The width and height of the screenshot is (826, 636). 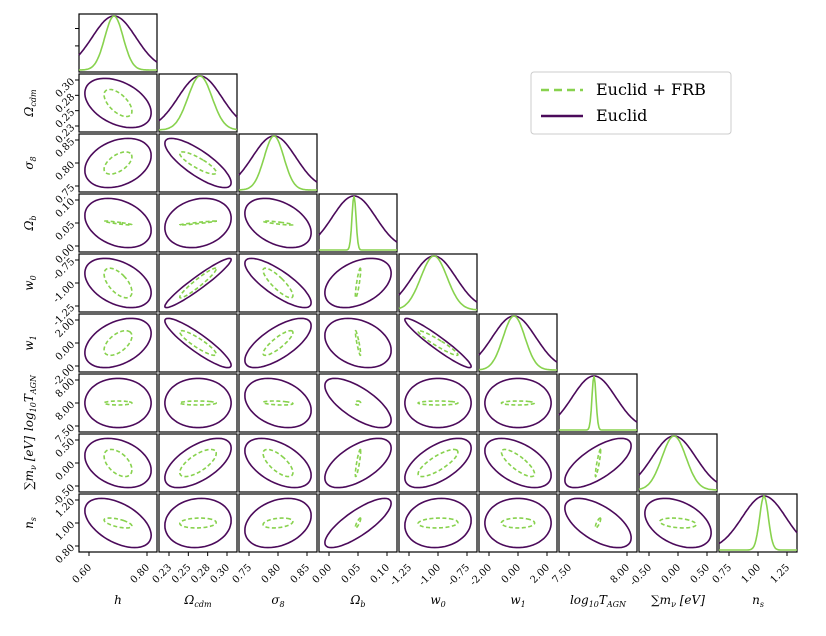 I want to click on x-tick-label: 1.00, so click(x=752, y=574).